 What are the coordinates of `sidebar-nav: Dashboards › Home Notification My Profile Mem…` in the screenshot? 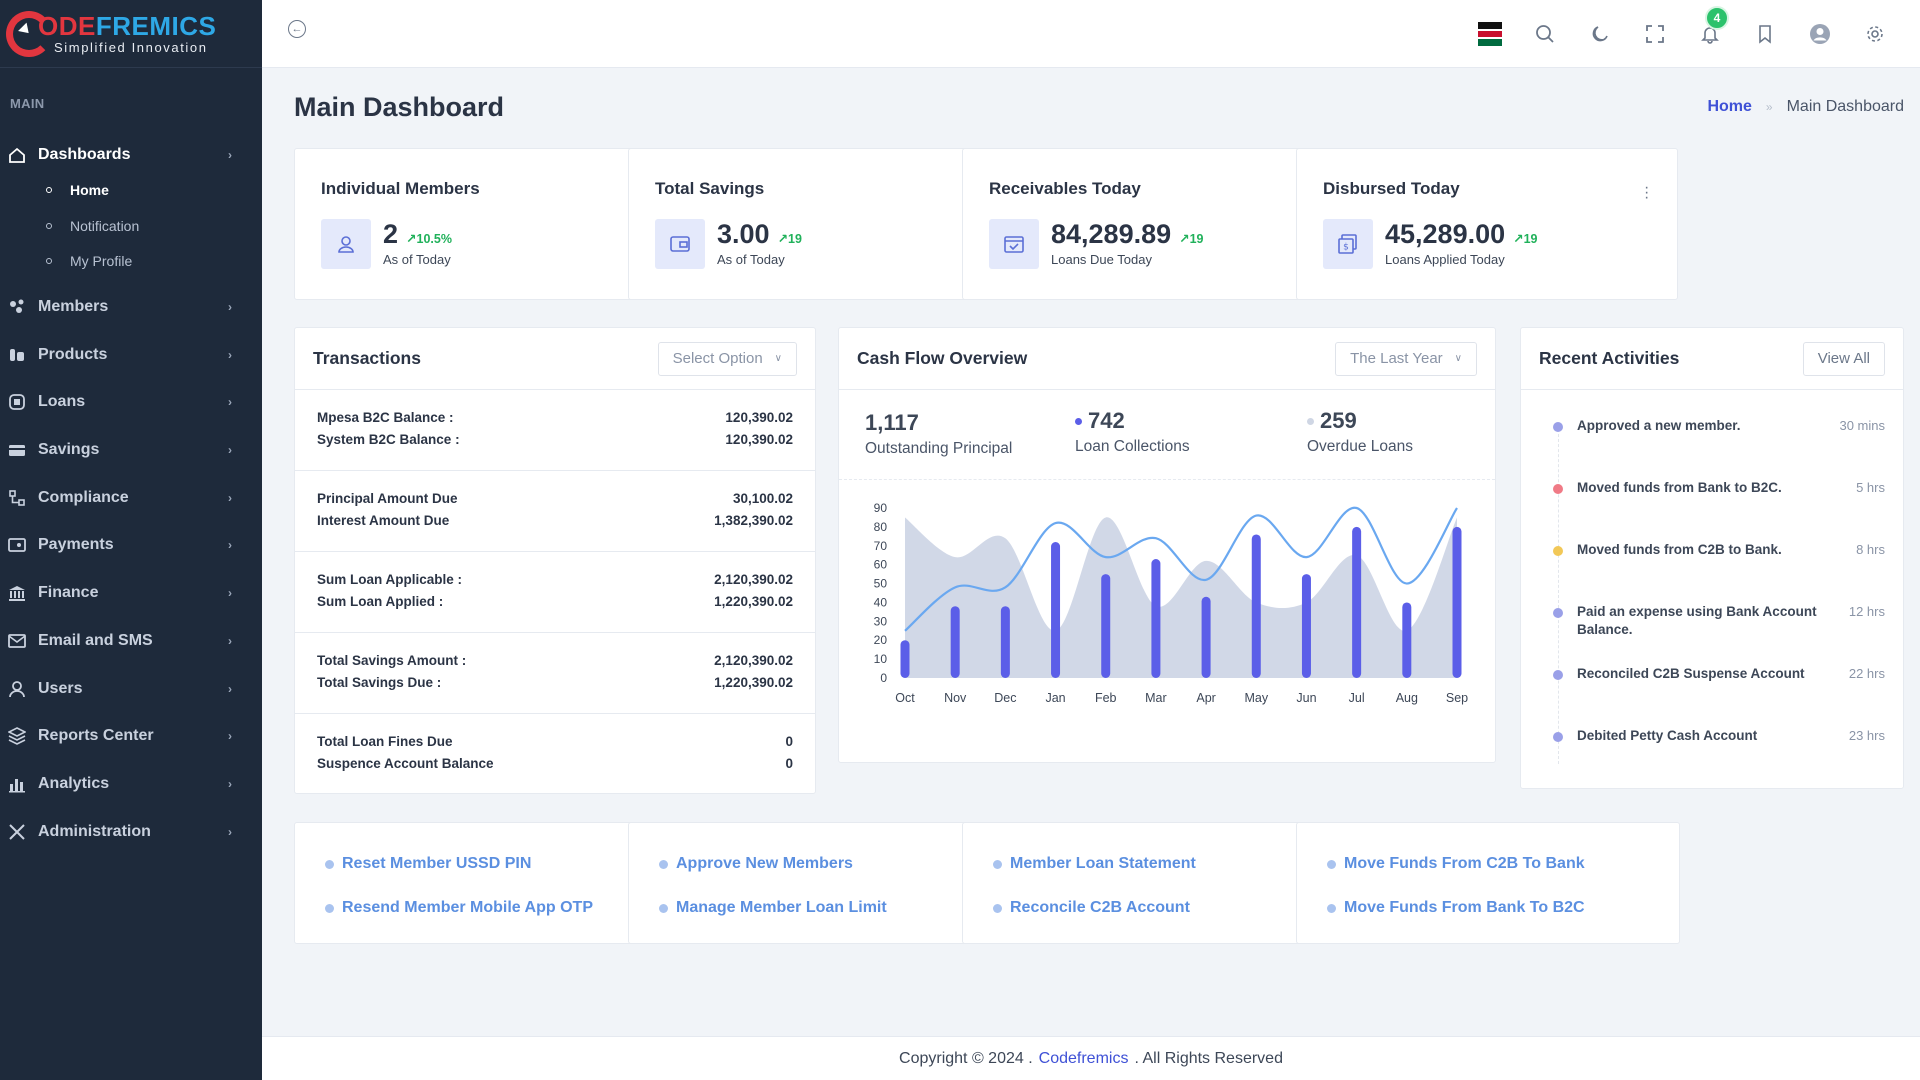 It's located at (131, 493).